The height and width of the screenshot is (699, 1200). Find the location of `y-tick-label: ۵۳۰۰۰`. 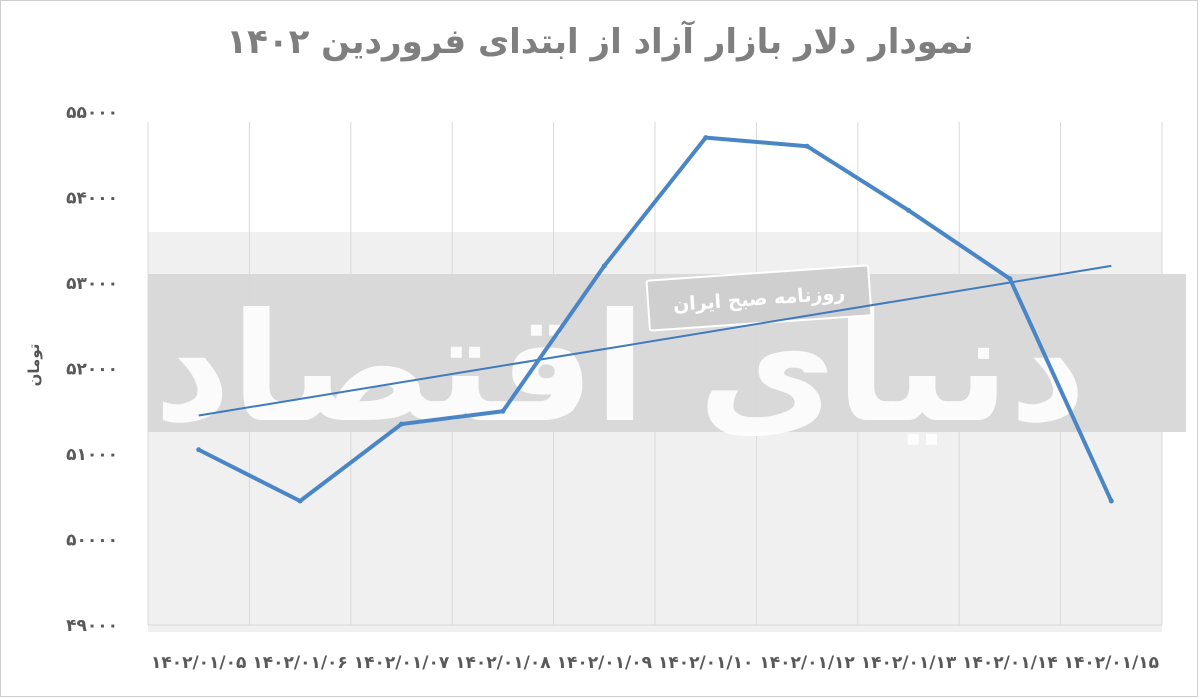

y-tick-label: ۵۳۰۰۰ is located at coordinates (92, 284).